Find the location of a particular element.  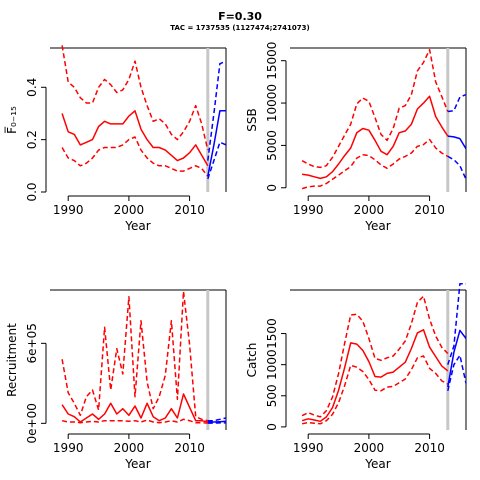

y-tick-label: 0.2 is located at coordinates (32, 139).